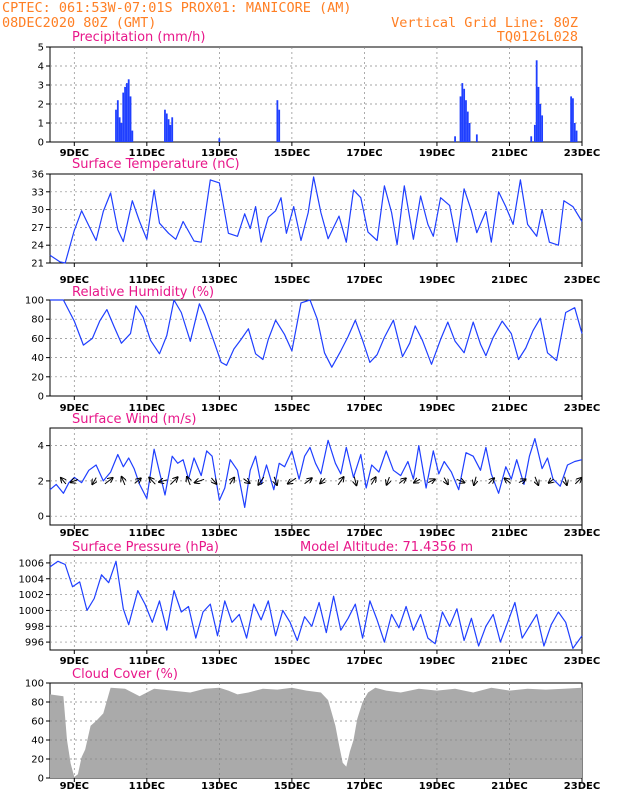  What do you see at coordinates (147, 533) in the screenshot?
I see `wind-xtick-label: 11DEC` at bounding box center [147, 533].